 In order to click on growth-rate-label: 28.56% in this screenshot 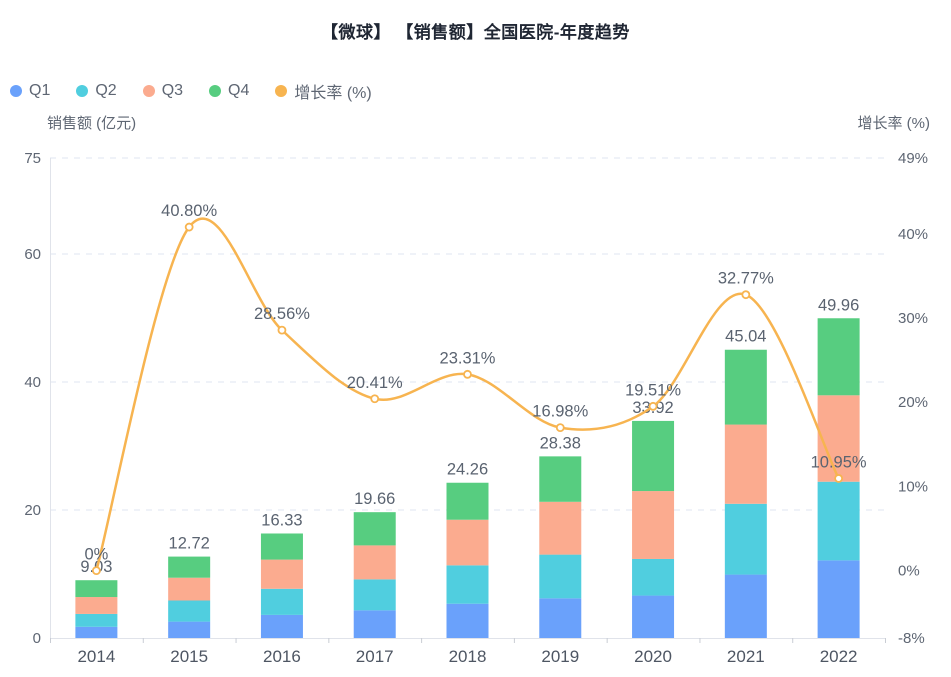, I will do `click(282, 314)`.